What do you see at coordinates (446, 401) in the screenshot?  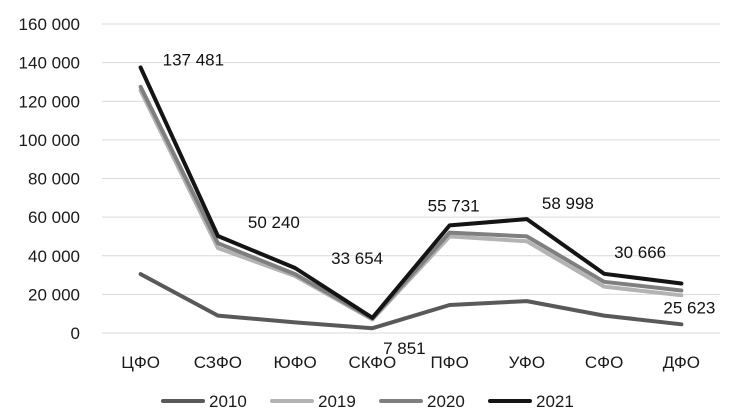 I see `legend-label-2020: 2020` at bounding box center [446, 401].